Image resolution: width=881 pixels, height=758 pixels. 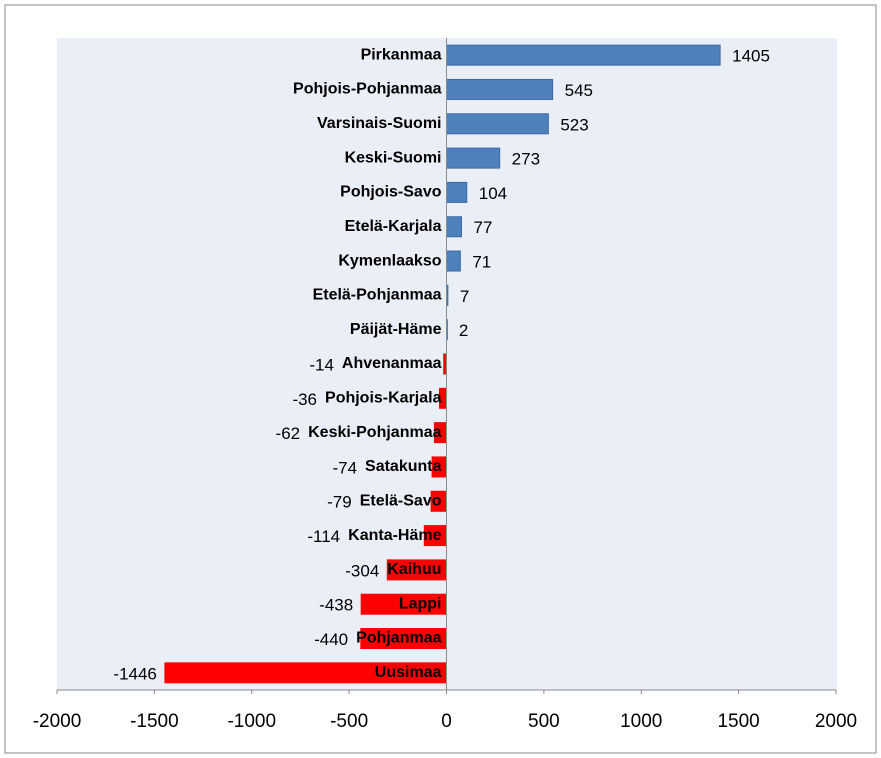 I want to click on category-label: Pohjois-Pohjanmaa, so click(x=367, y=89).